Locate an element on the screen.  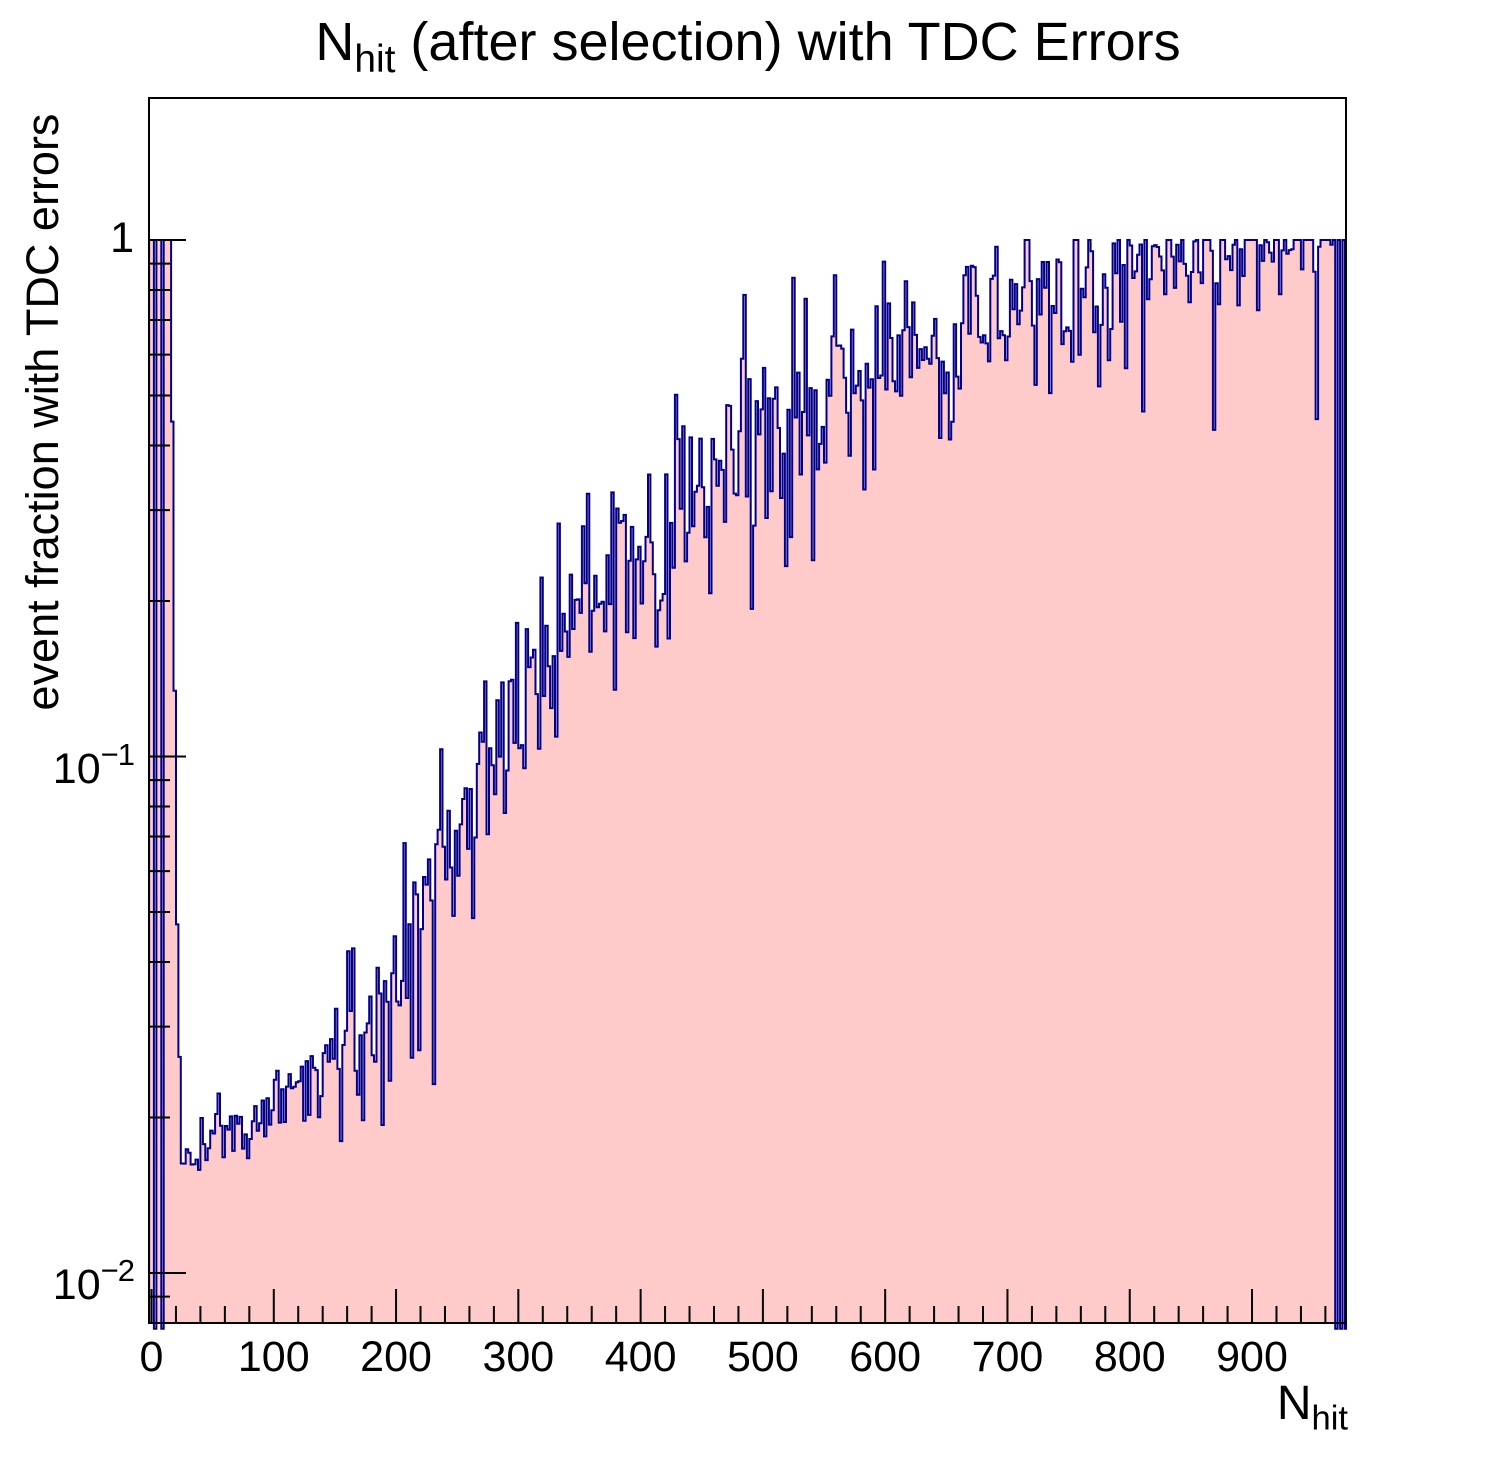
chart-title: Nhit (after selection) with TDC Errors is located at coordinates (748, 46).